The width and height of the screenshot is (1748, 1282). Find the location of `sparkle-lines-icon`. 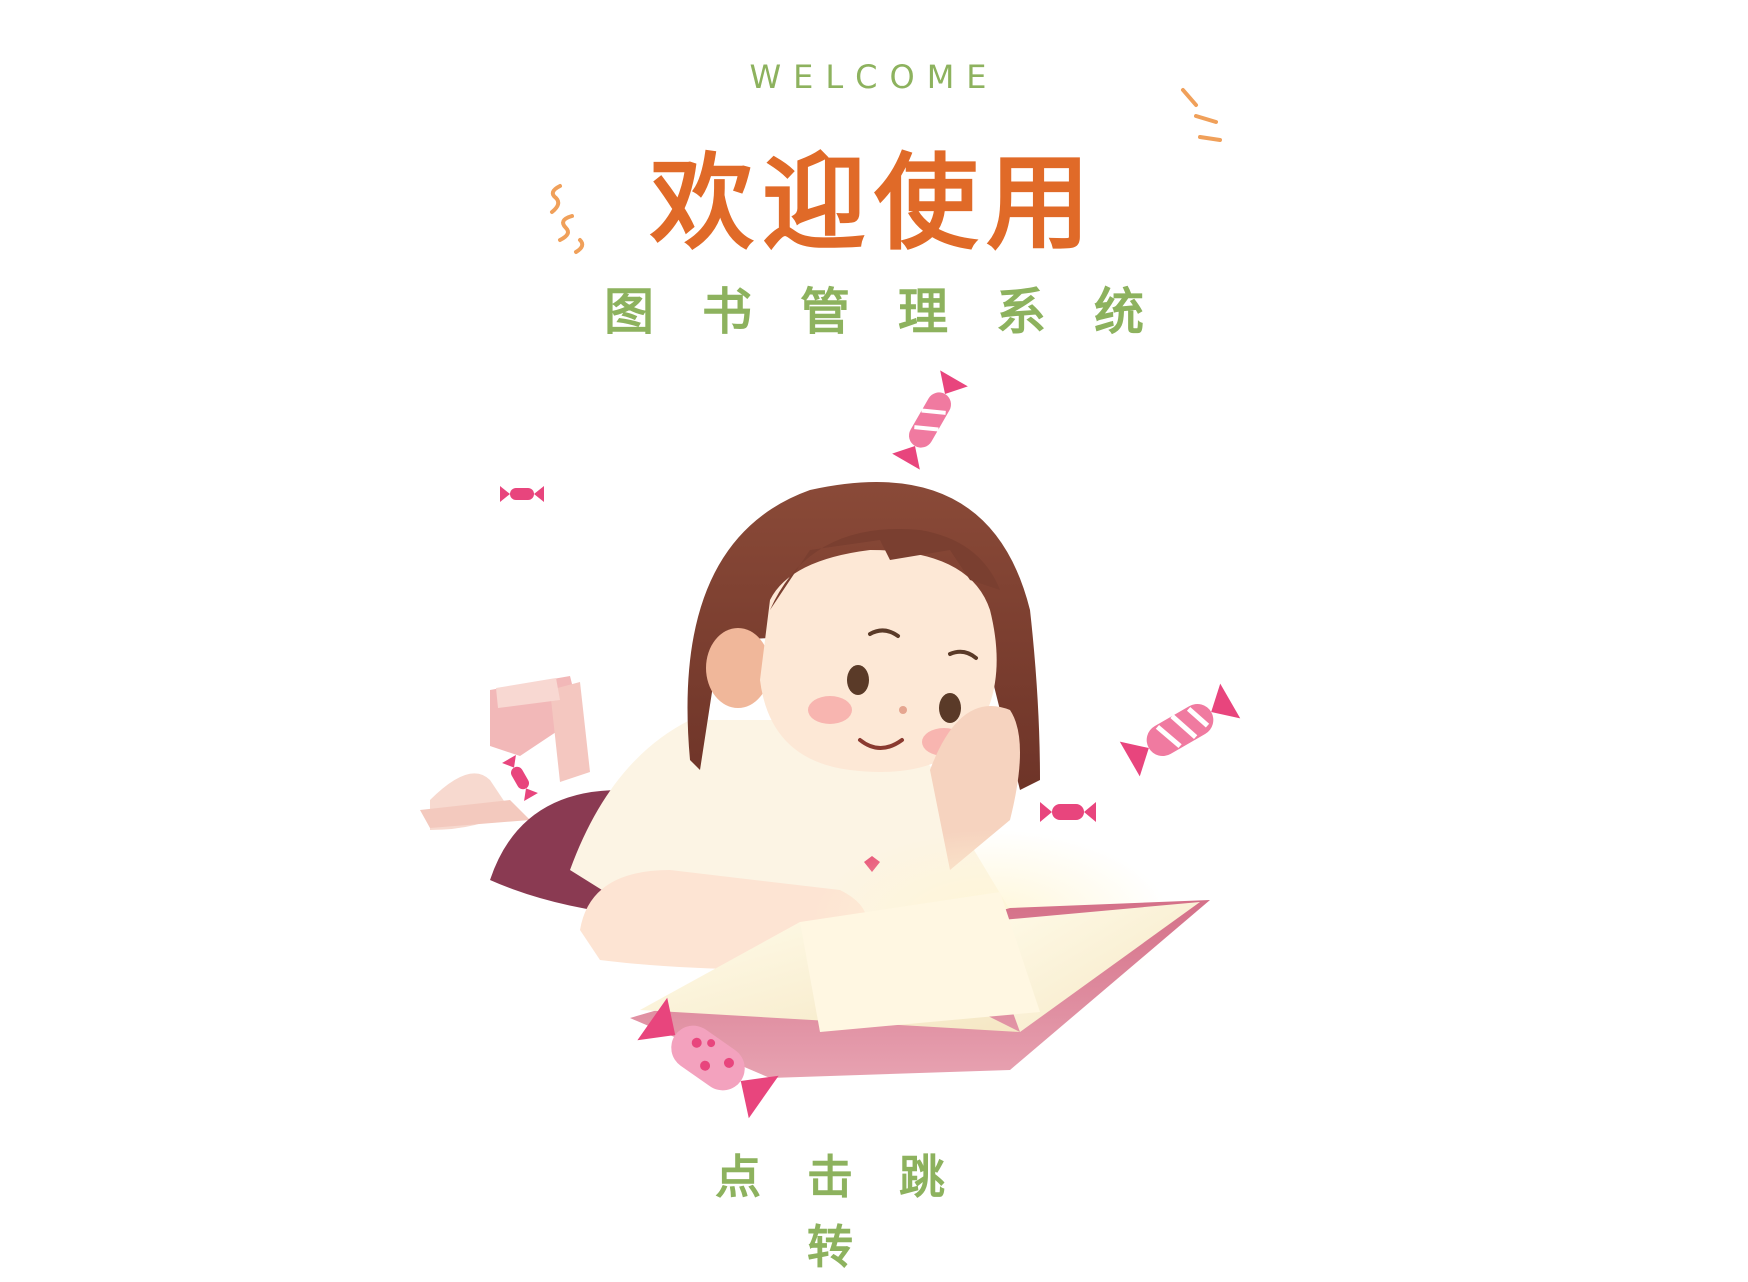

sparkle-lines-icon is located at coordinates (886, 171).